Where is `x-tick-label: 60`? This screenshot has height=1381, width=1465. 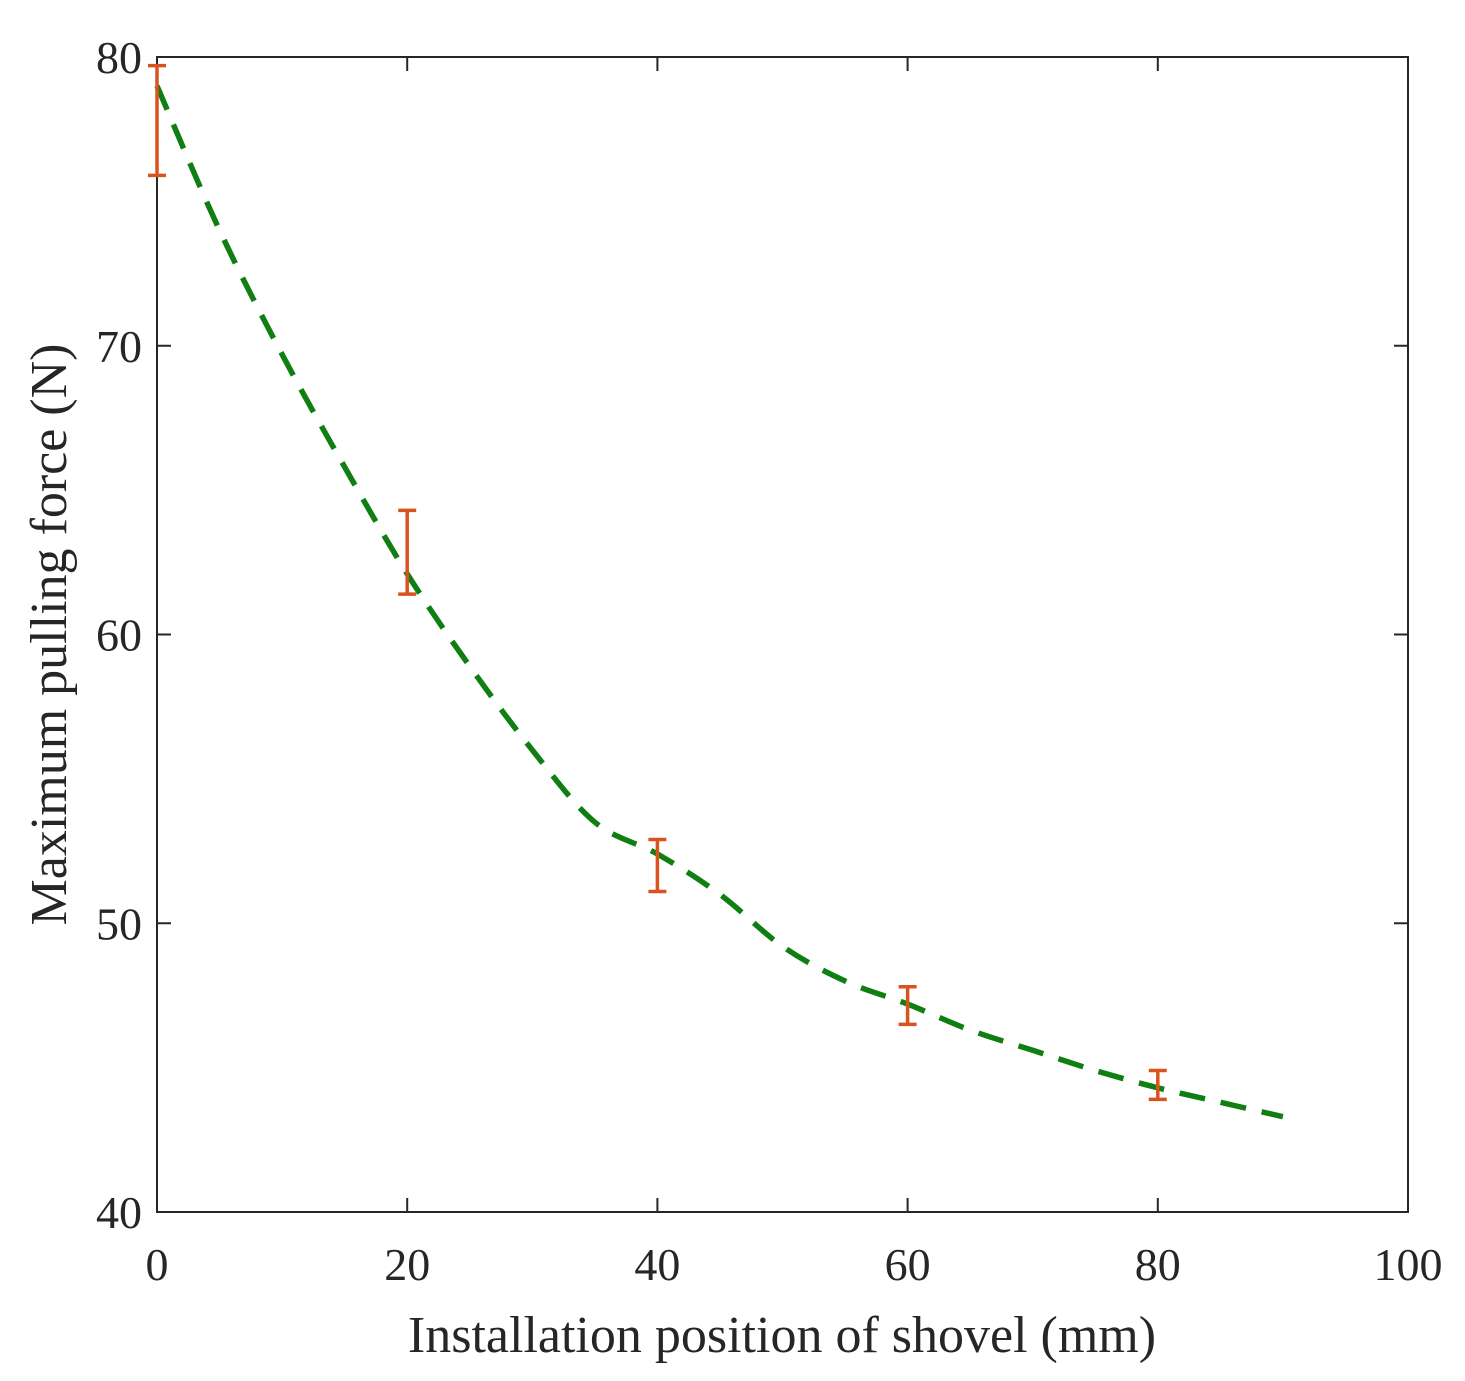 x-tick-label: 60 is located at coordinates (908, 1264).